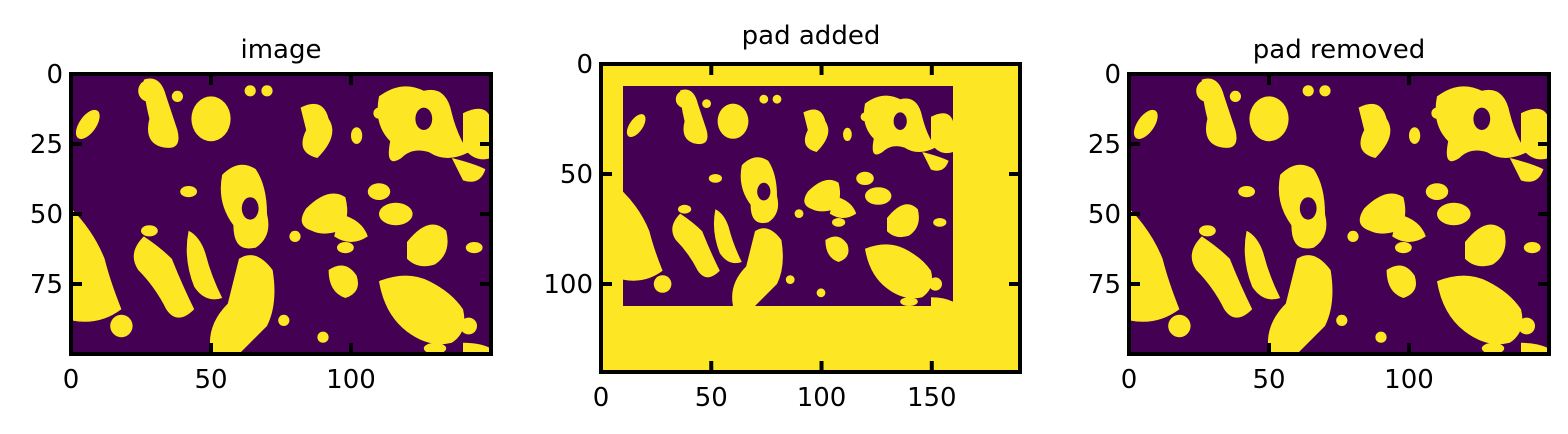  What do you see at coordinates (932, 398) in the screenshot?
I see `x-tick-label: 150` at bounding box center [932, 398].